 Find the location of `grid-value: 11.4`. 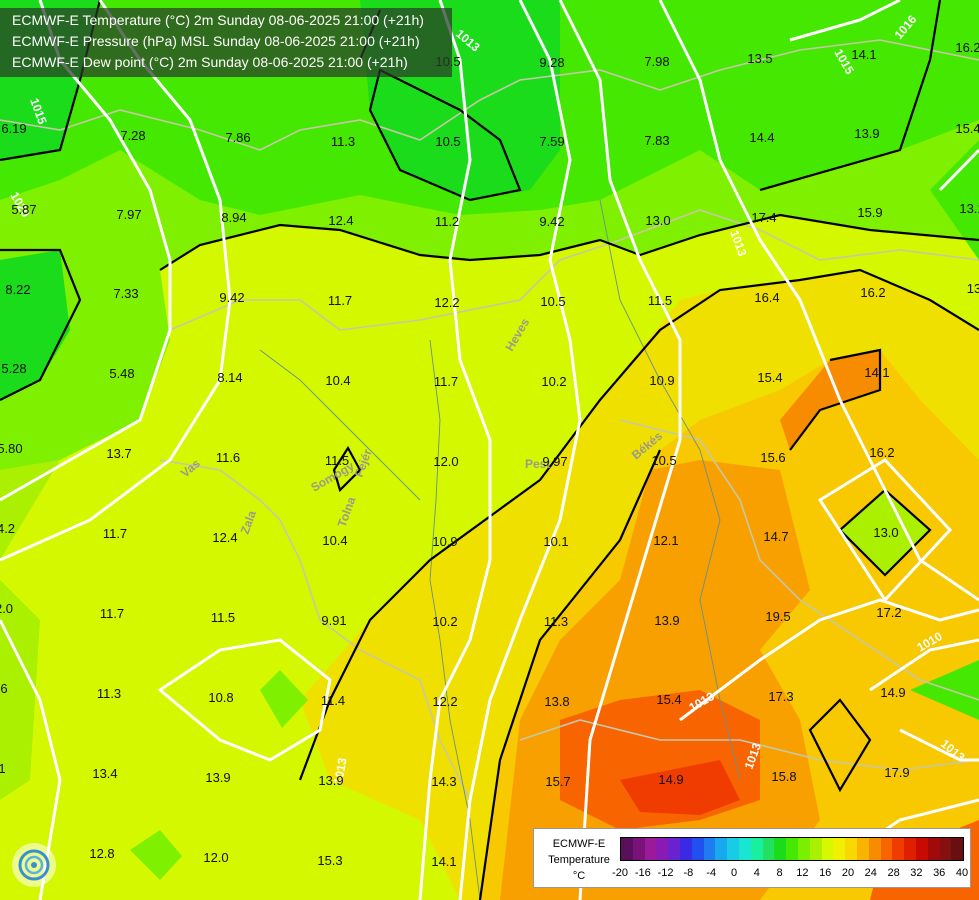

grid-value: 11.4 is located at coordinates (333, 700).